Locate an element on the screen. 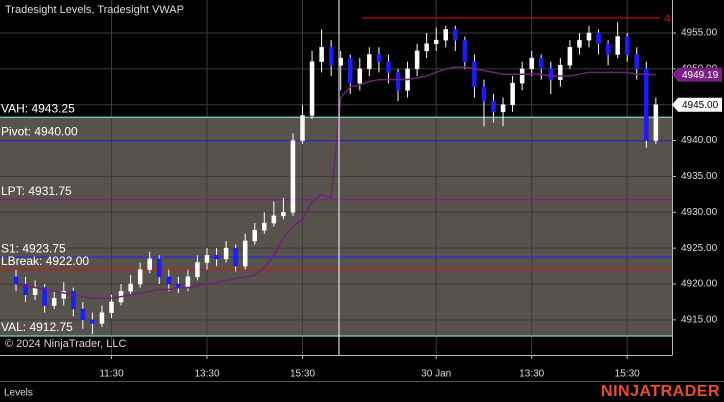 This screenshot has width=724, height=402. price-tag-label: 4945.00 is located at coordinates (700, 105).